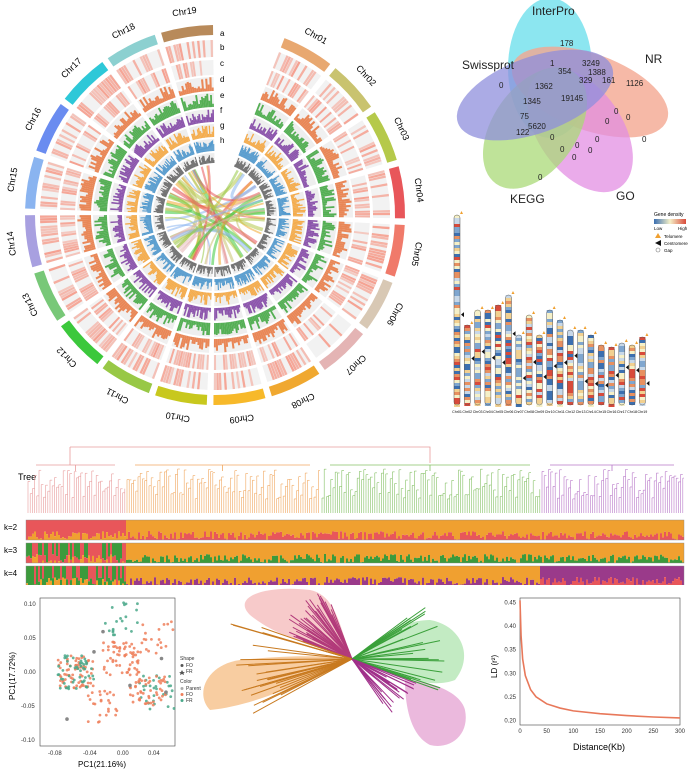 The height and width of the screenshot is (775, 700). What do you see at coordinates (12, 180) in the screenshot?
I see `chromosome-label: Chr15` at bounding box center [12, 180].